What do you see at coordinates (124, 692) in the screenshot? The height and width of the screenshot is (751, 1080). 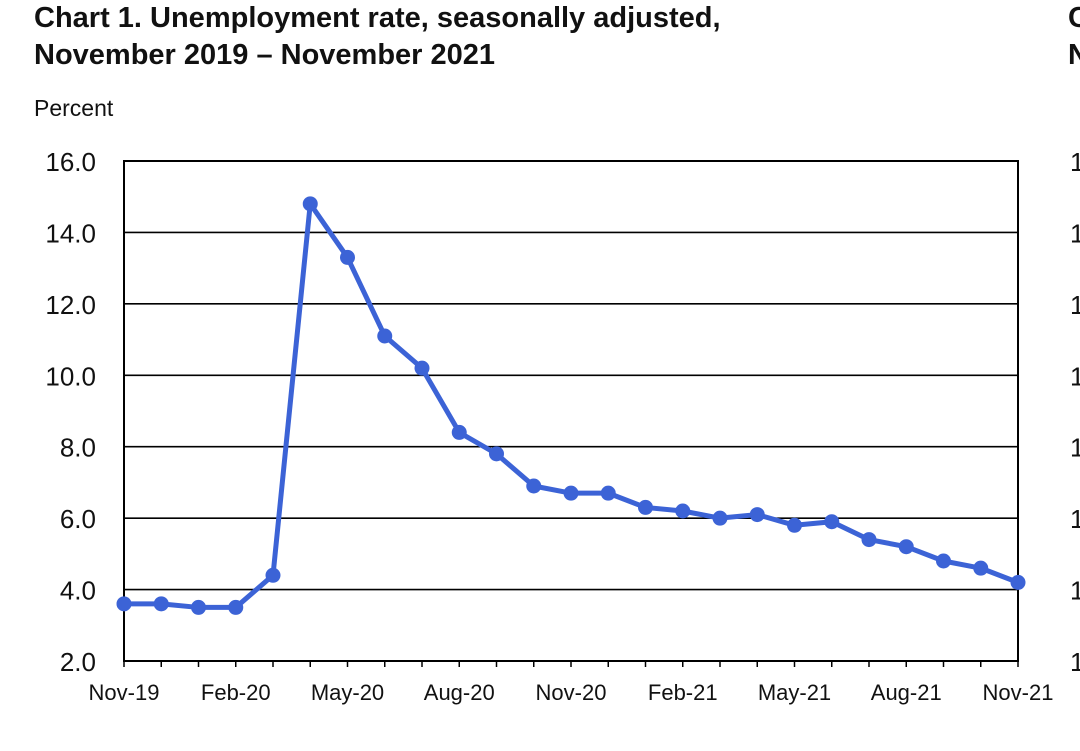 I see `x-tick-label: Nov-19` at bounding box center [124, 692].